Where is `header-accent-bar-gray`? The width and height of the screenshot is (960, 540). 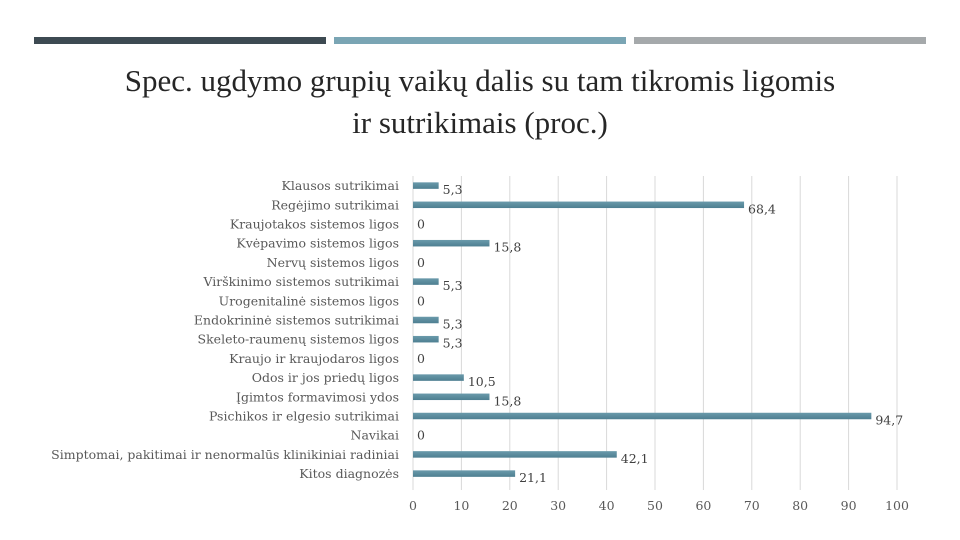 header-accent-bar-gray is located at coordinates (780, 40).